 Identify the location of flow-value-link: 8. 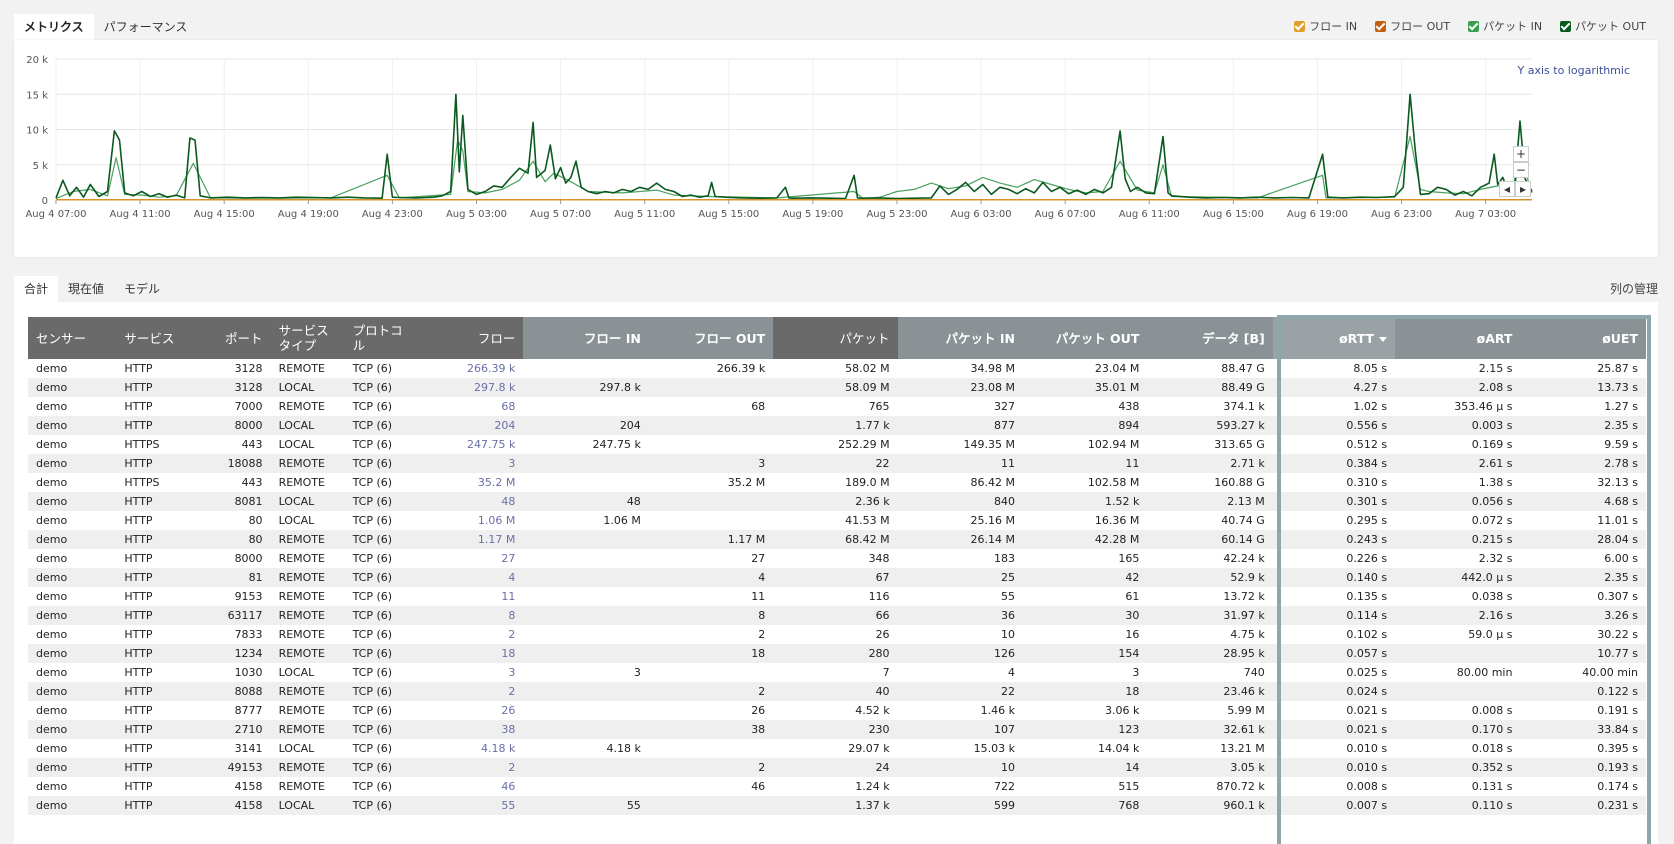
(472, 615).